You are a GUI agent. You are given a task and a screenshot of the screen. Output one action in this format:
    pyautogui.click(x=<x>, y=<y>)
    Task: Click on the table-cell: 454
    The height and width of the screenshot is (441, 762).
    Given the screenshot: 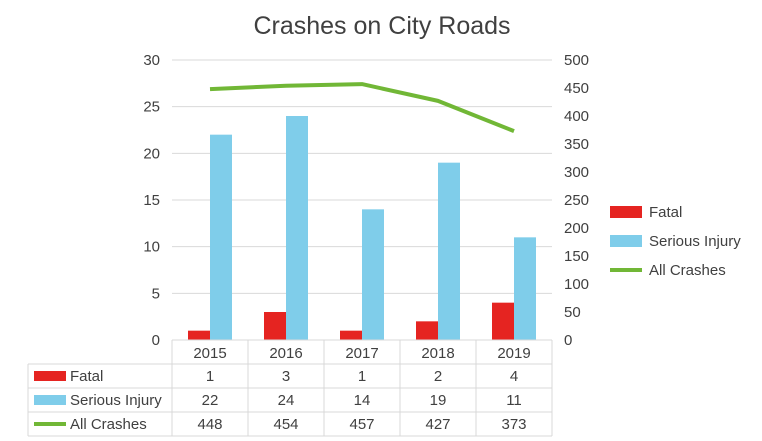 What is the action you would take?
    pyautogui.click(x=285, y=424)
    